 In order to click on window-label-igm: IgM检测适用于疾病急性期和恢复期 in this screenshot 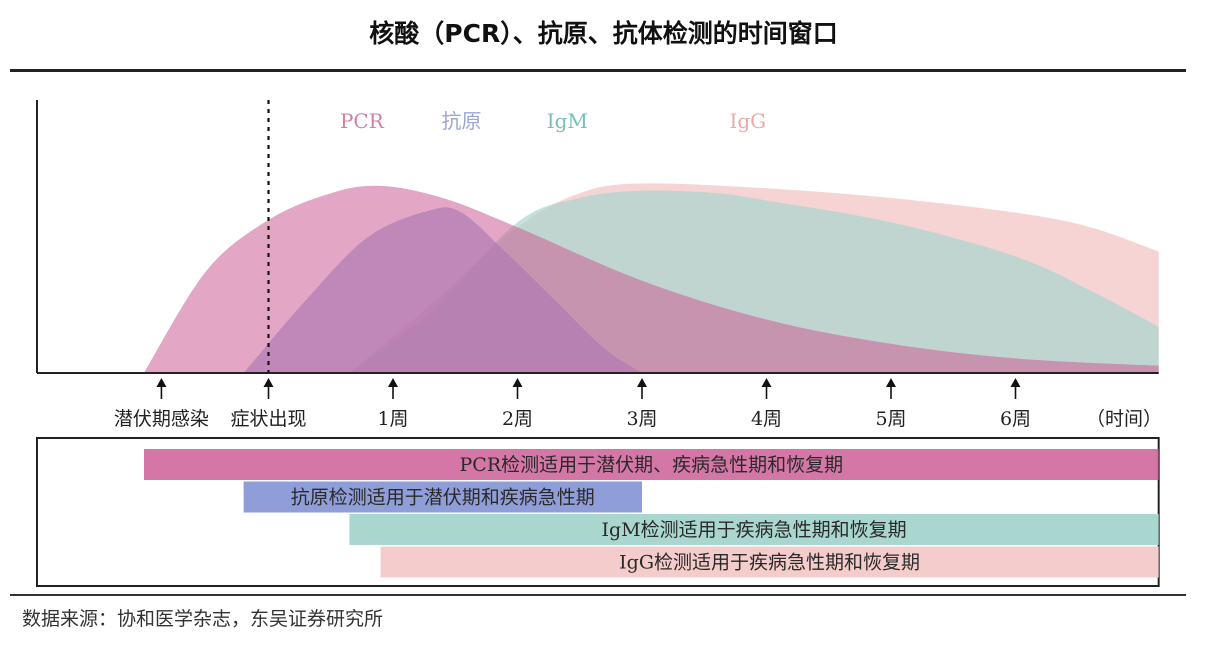, I will do `click(753, 530)`.